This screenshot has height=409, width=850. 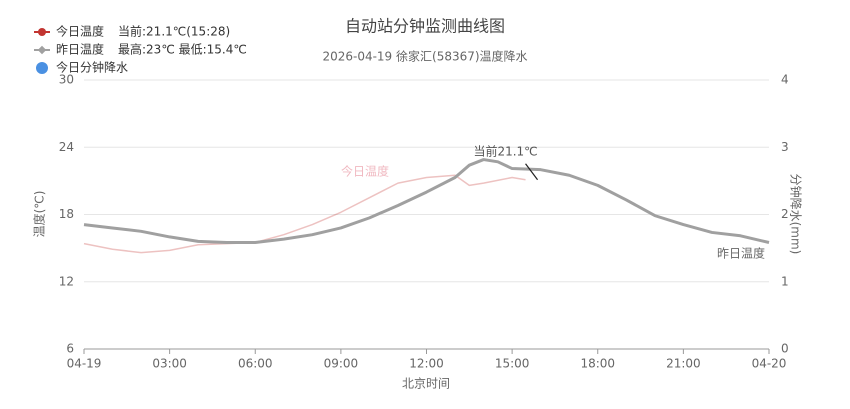 What do you see at coordinates (304, 214) in the screenshot?
I see `series-line` at bounding box center [304, 214].